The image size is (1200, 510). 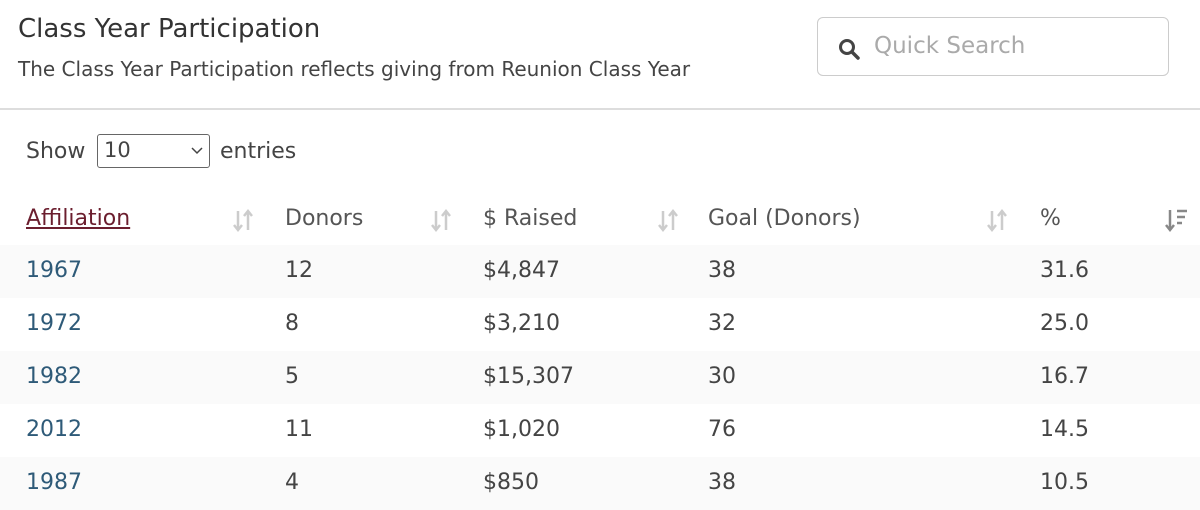 I want to click on select-value: 10, so click(x=117, y=150).